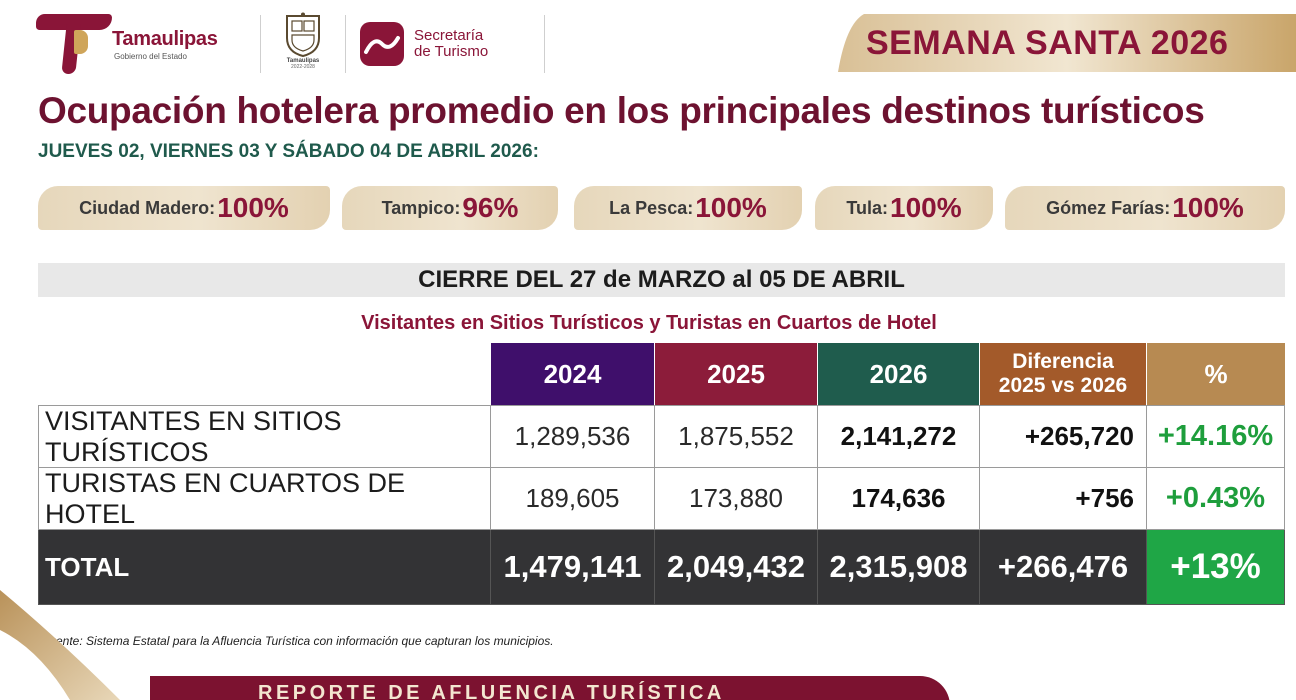  I want to click on semana-santa-banner: SEMANA SANTA 2026, so click(1067, 43).